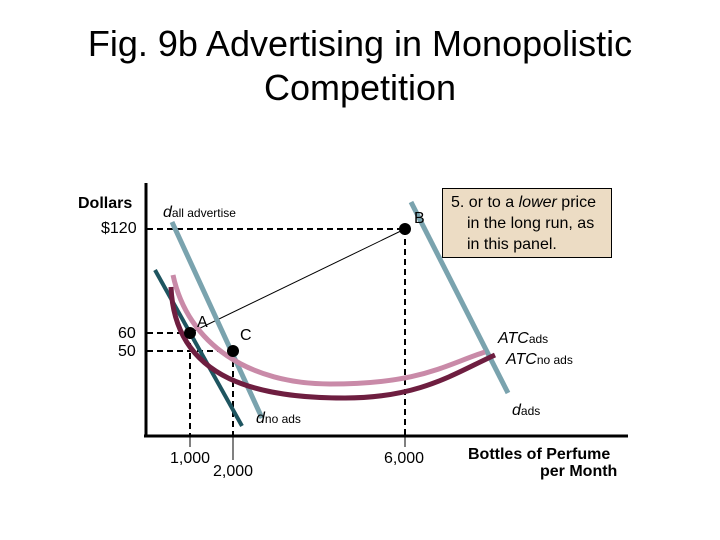 This screenshot has height=540, width=720. Describe the element at coordinates (537, 202) in the screenshot. I see `note-text-em: lower` at that location.